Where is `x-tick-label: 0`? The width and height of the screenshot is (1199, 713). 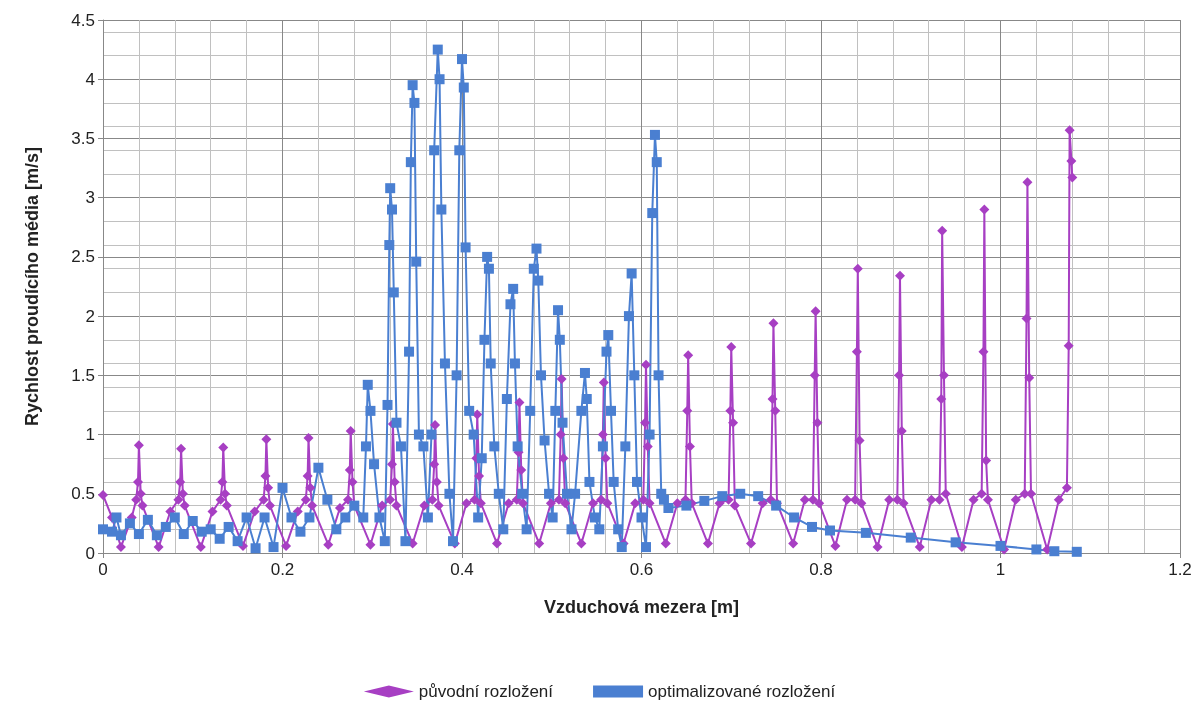 x-tick-label: 0 is located at coordinates (103, 569).